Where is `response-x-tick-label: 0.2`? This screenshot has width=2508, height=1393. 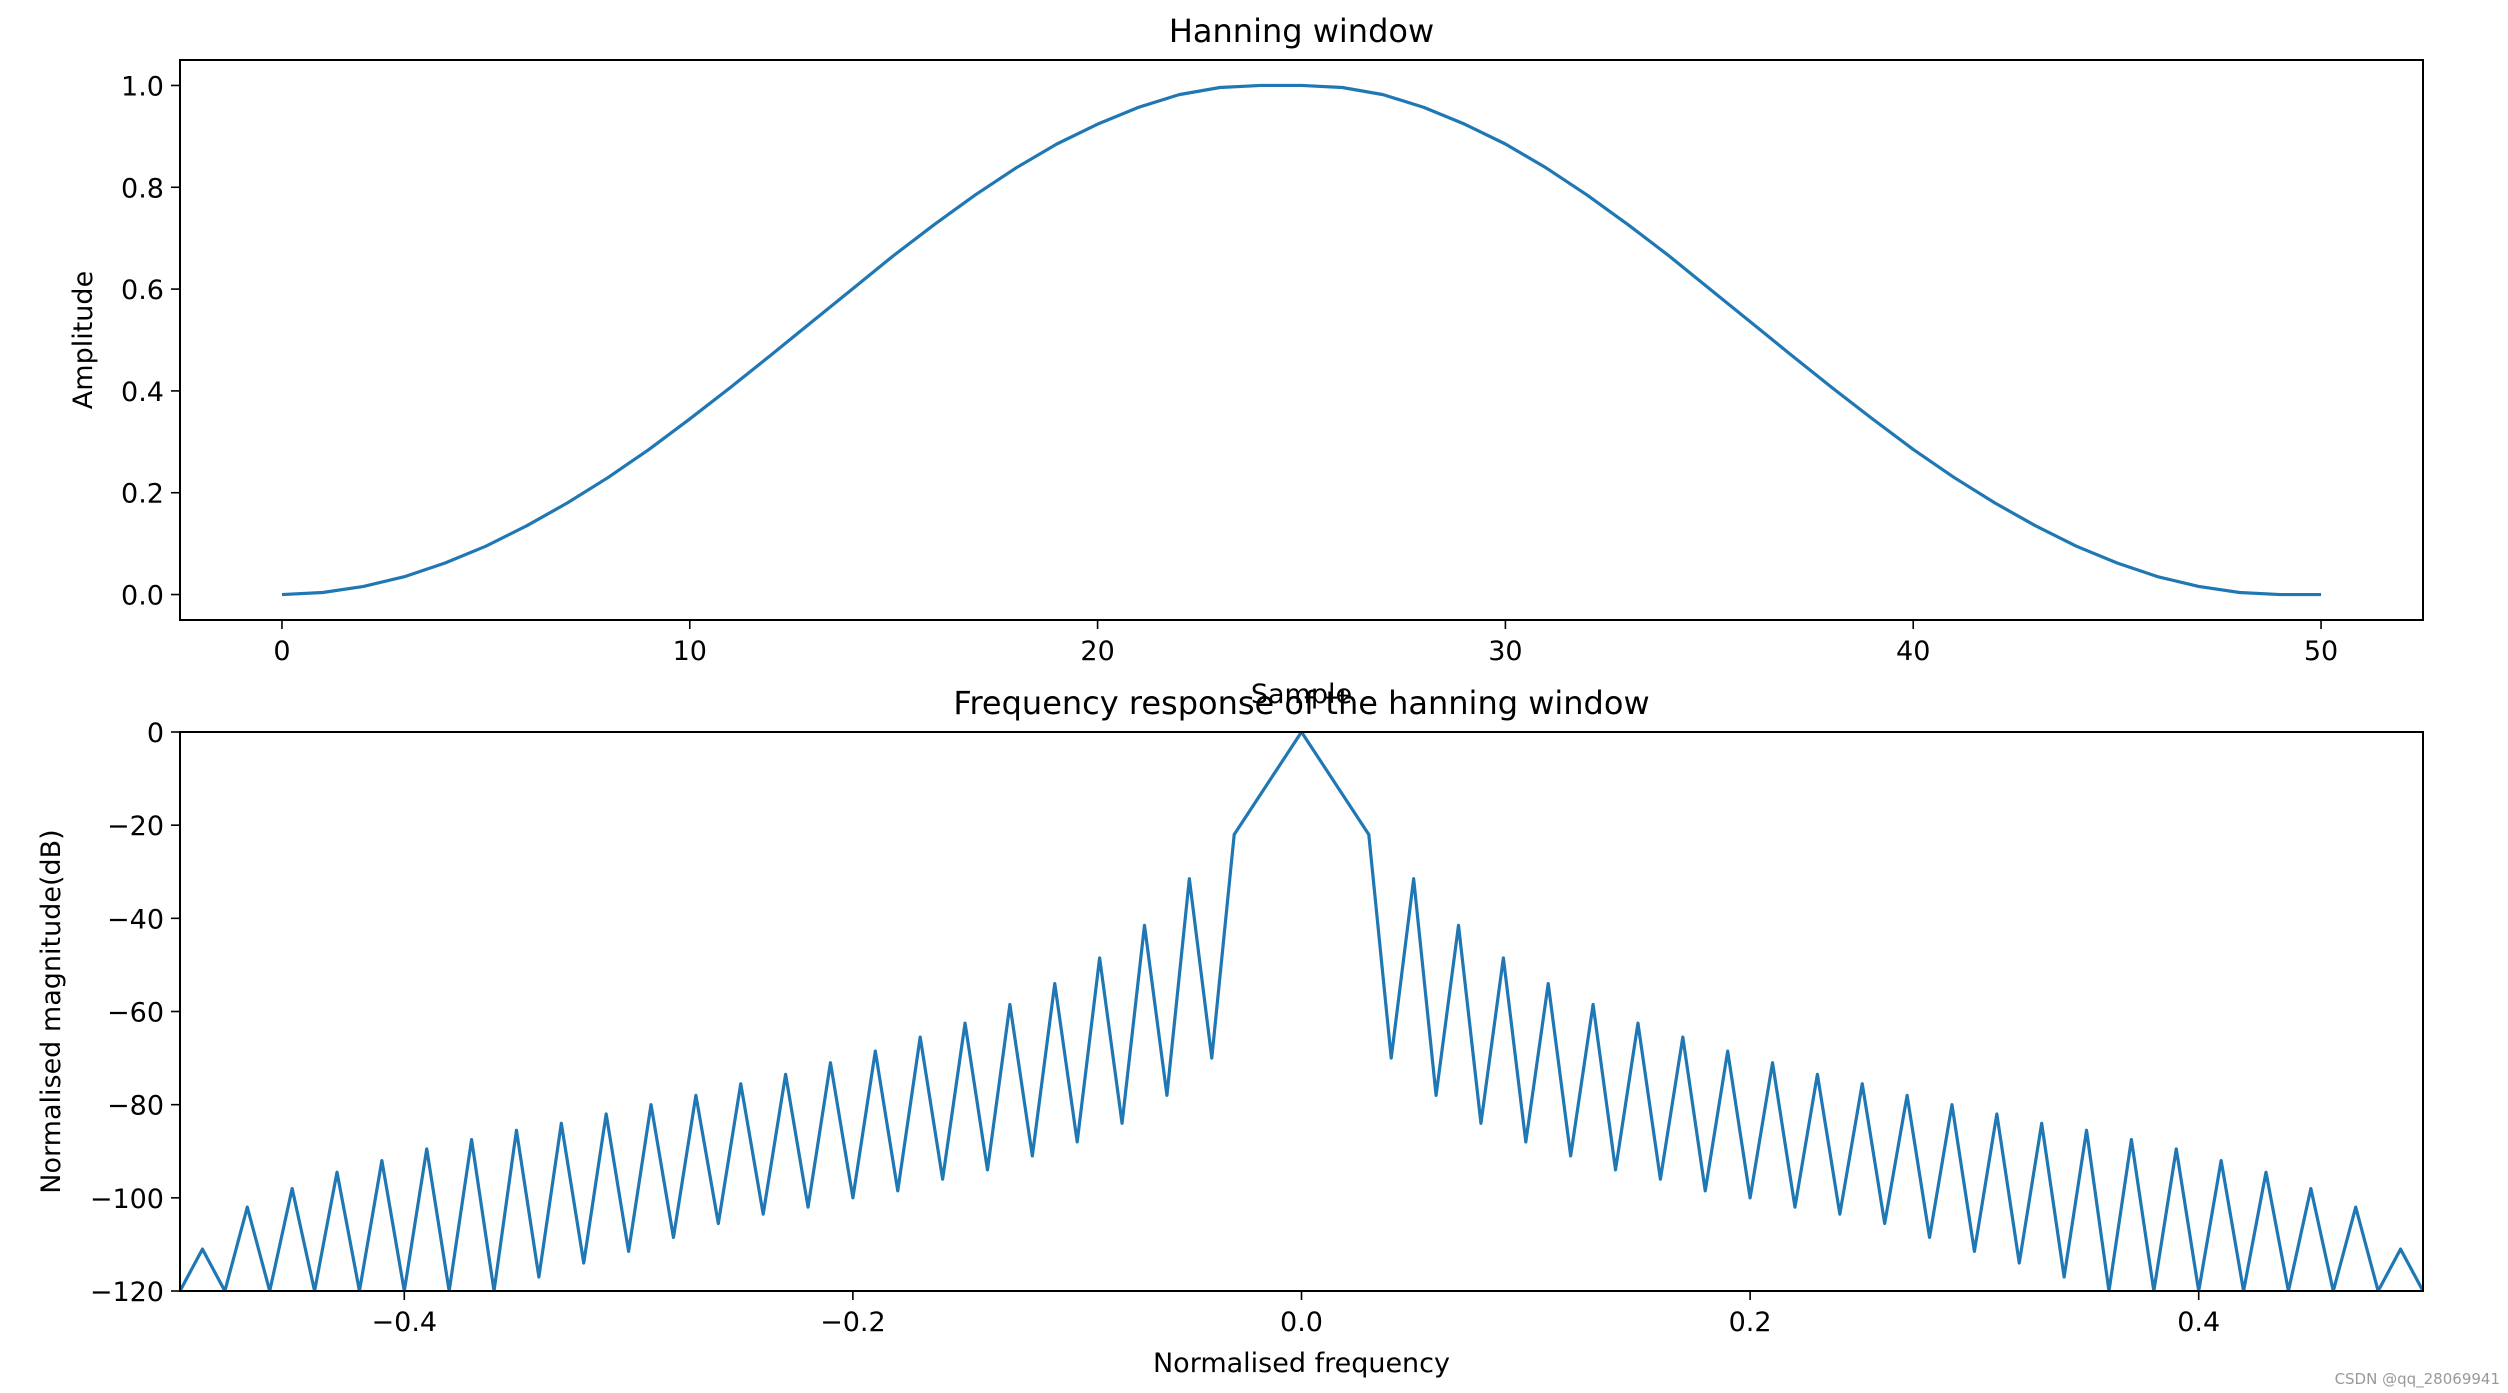
response-x-tick-label: 0.2 is located at coordinates (1750, 1322).